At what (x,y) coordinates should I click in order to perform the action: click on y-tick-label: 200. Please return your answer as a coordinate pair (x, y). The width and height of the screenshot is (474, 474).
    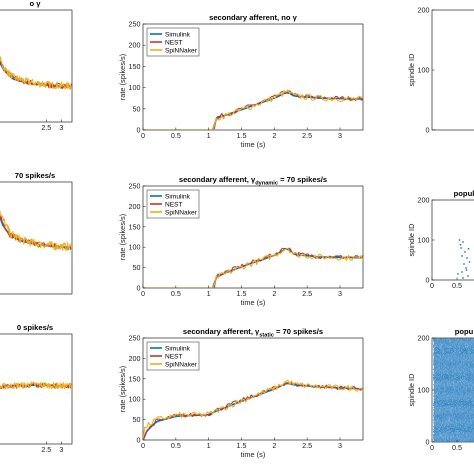
    Looking at the image, I should click on (424, 200).